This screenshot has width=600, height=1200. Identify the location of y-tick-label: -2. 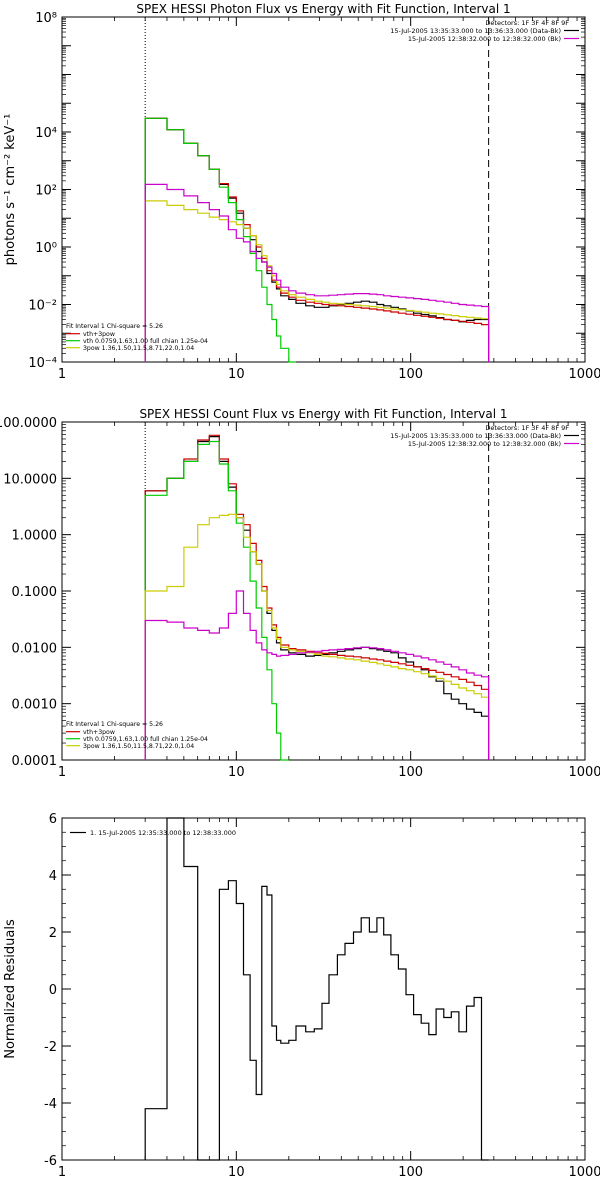
(50, 1047).